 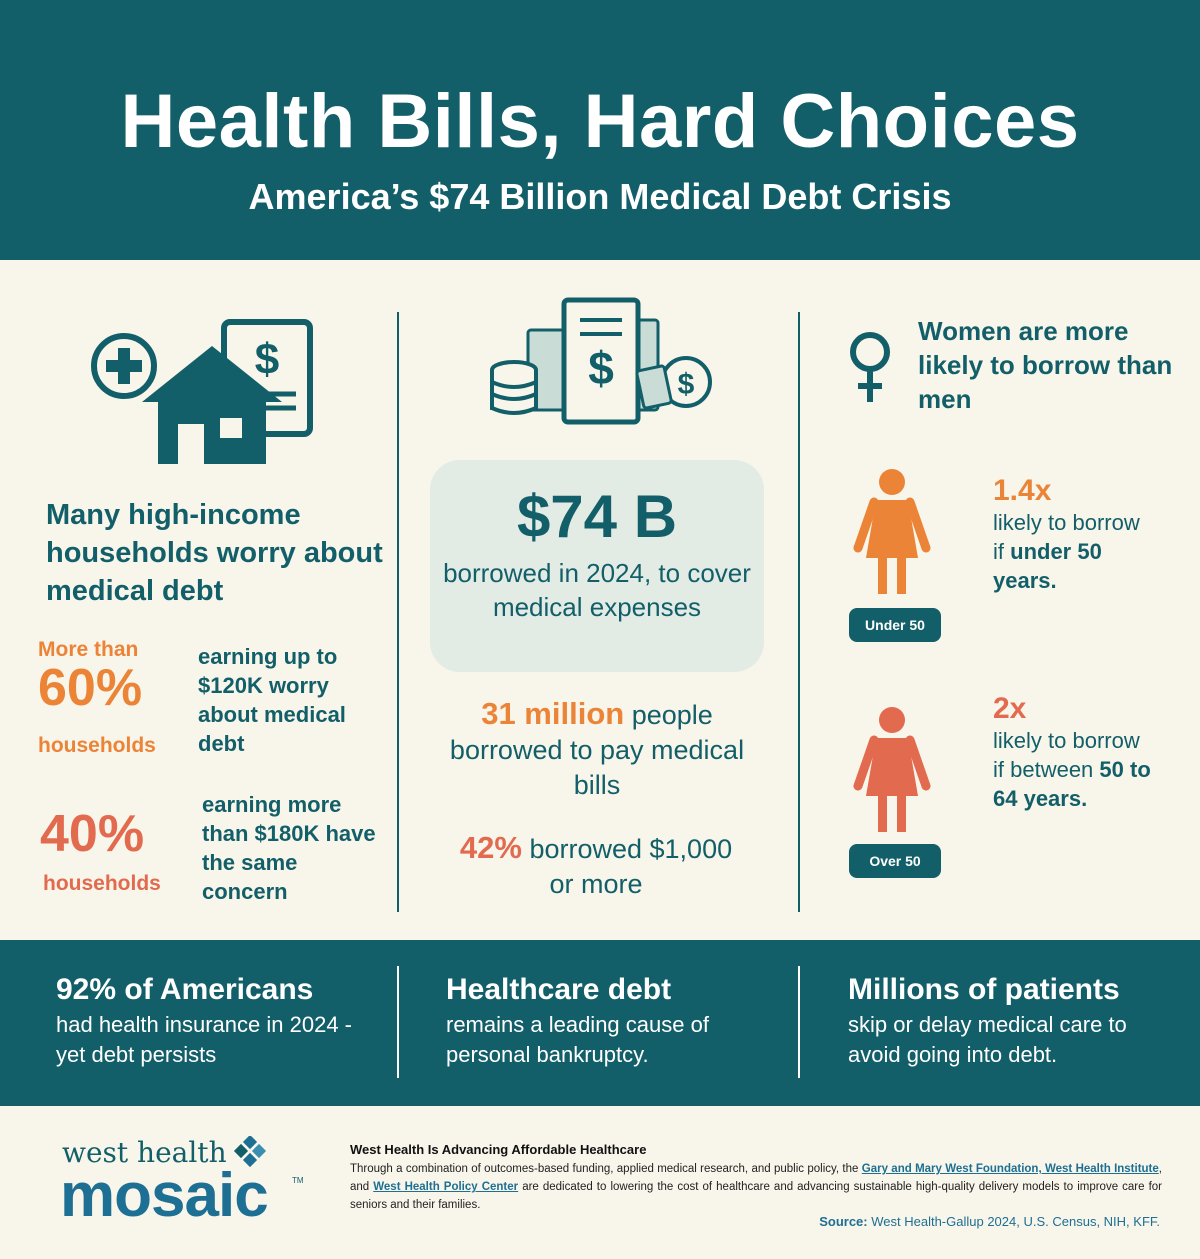 I want to click on fact-bankruptcy-title: Healthcare debt, so click(x=559, y=989).